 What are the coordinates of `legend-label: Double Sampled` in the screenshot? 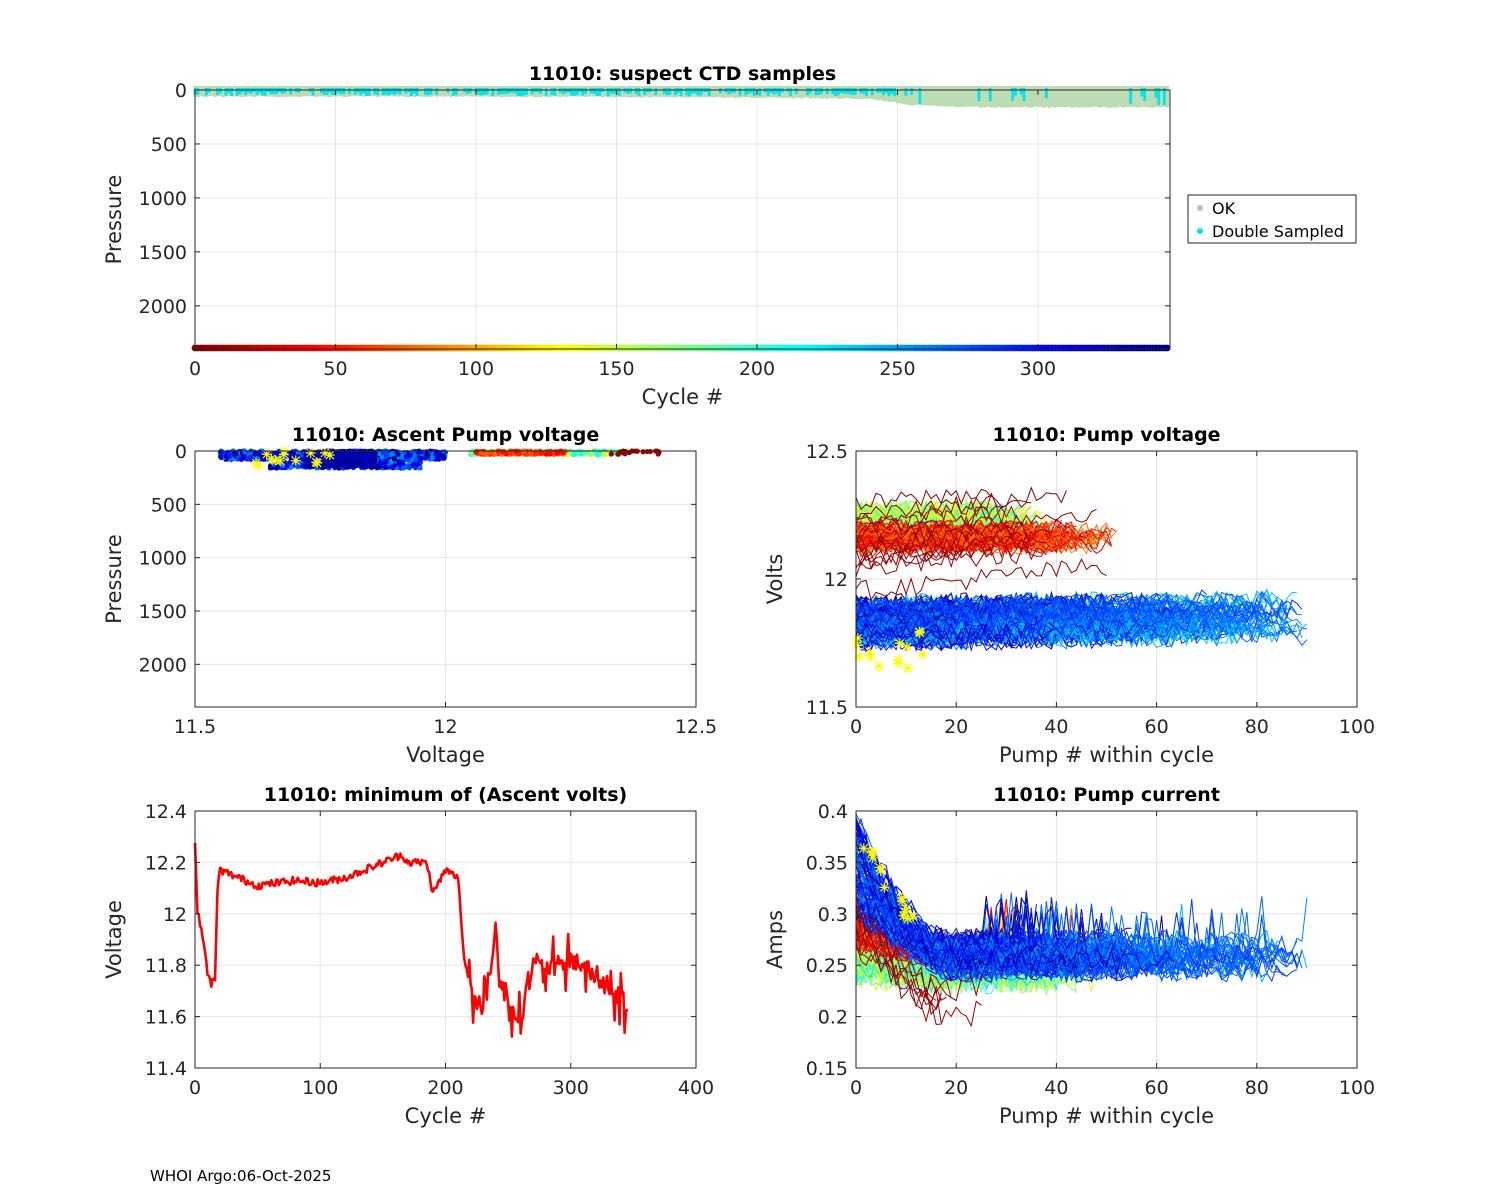 It's located at (1278, 231).